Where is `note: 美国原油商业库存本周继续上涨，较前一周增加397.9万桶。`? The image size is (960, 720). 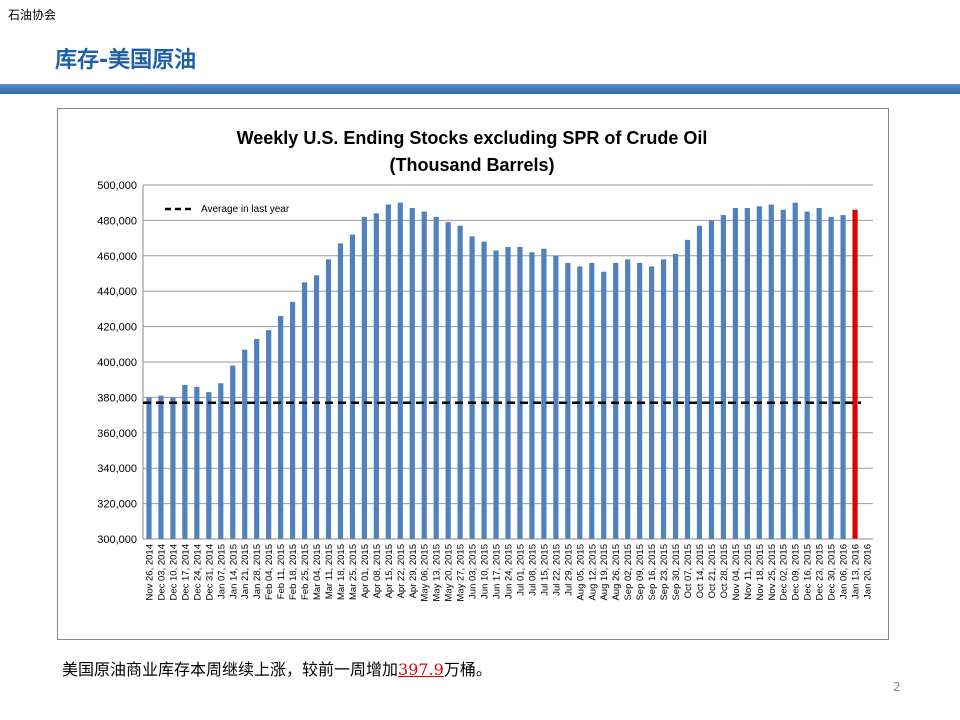
note: 美国原油商业库存本周继续上涨，较前一周增加397.9万桶。 is located at coordinates (277, 668).